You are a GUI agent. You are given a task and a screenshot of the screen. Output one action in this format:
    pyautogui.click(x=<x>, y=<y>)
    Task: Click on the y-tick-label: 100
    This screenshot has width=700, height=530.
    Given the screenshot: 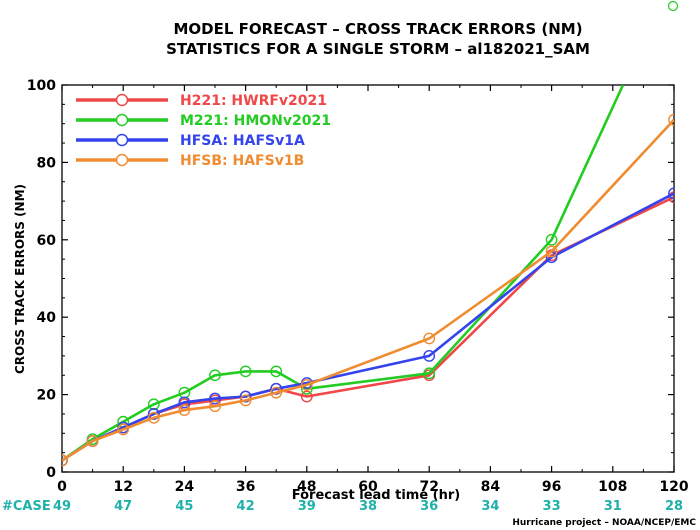 What is the action you would take?
    pyautogui.click(x=41, y=86)
    